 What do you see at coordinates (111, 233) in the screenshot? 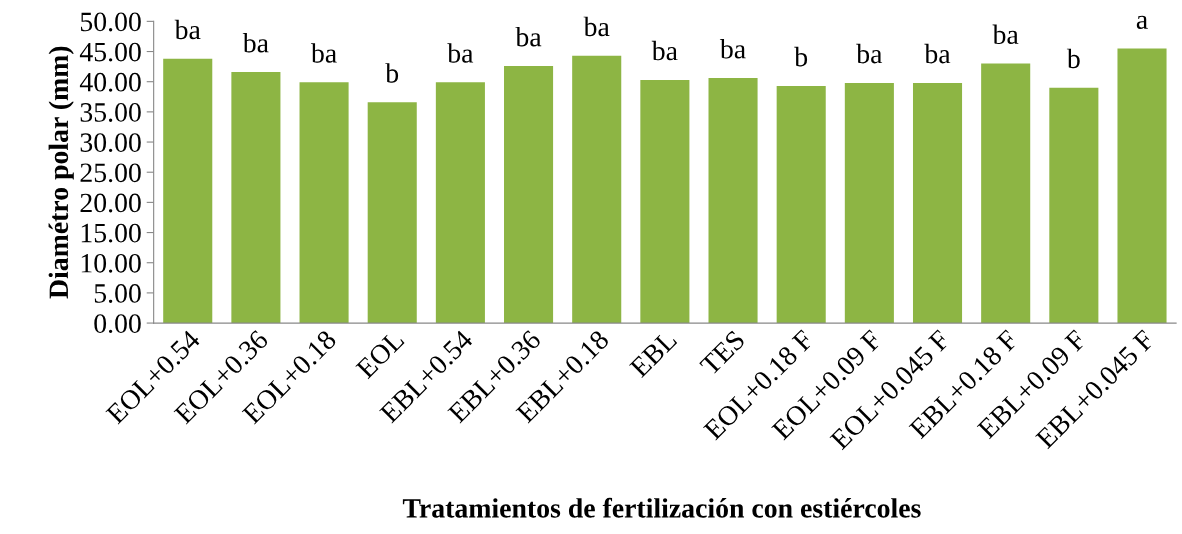
I see `y-tick-label: 15.00` at bounding box center [111, 233].